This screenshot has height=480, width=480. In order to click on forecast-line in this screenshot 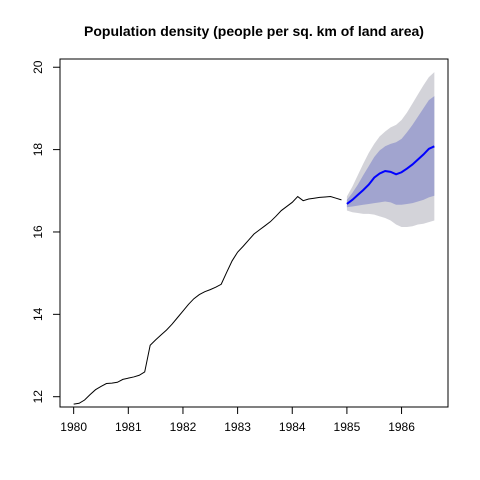, I will do `click(390, 175)`.